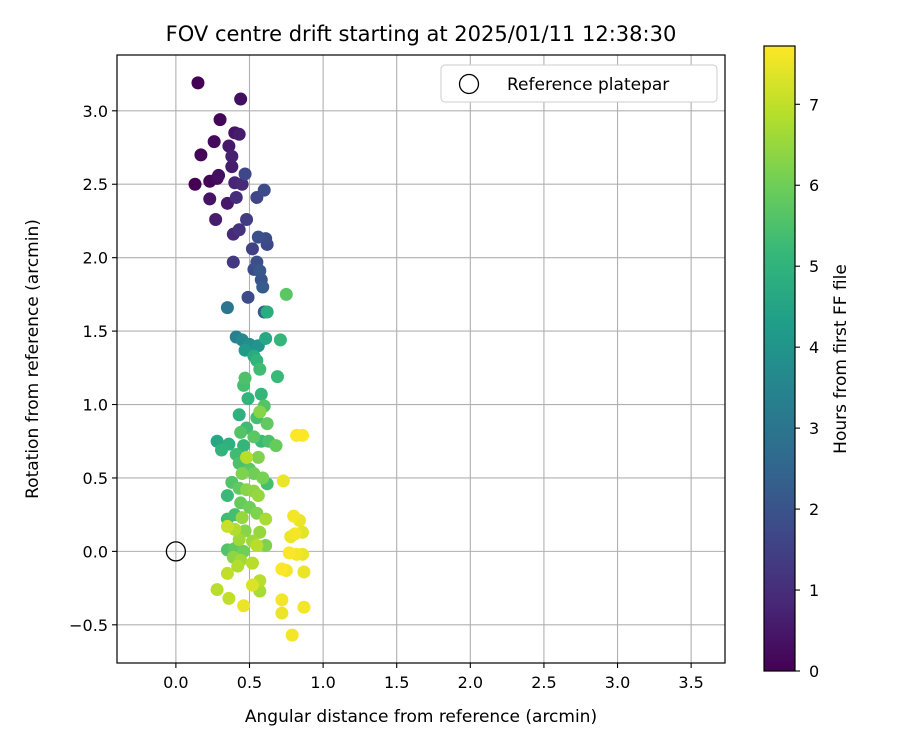  I want to click on colorbar-tick-label: 7, so click(814, 104).